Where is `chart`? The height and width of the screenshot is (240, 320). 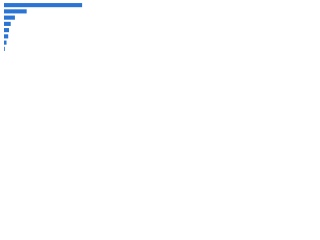 chart is located at coordinates (43, 27).